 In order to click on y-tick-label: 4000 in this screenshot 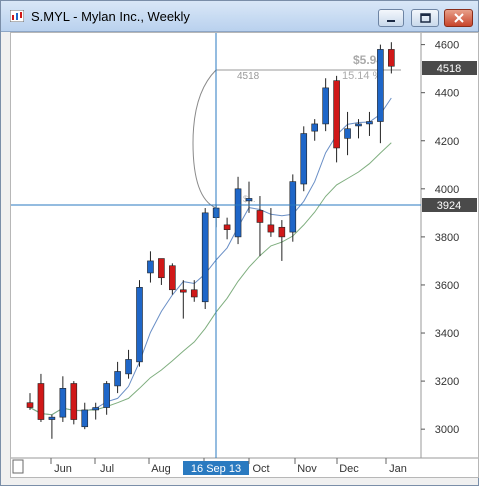, I will do `click(447, 190)`.